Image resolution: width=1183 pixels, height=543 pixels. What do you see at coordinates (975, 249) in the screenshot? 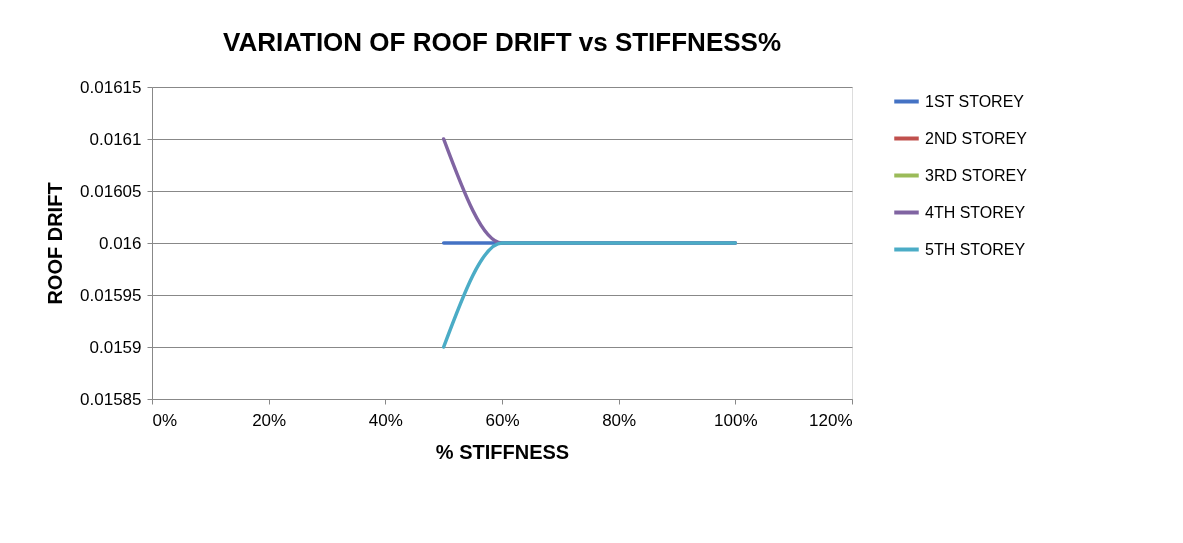
I see `legend-label: 5TH STOREY` at bounding box center [975, 249].